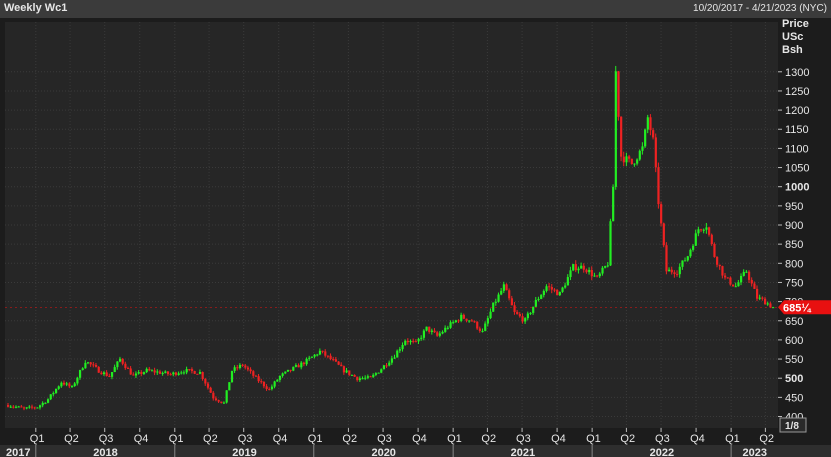 The width and height of the screenshot is (831, 457). Describe the element at coordinates (794, 322) in the screenshot. I see `y-tick-label: 650` at that location.